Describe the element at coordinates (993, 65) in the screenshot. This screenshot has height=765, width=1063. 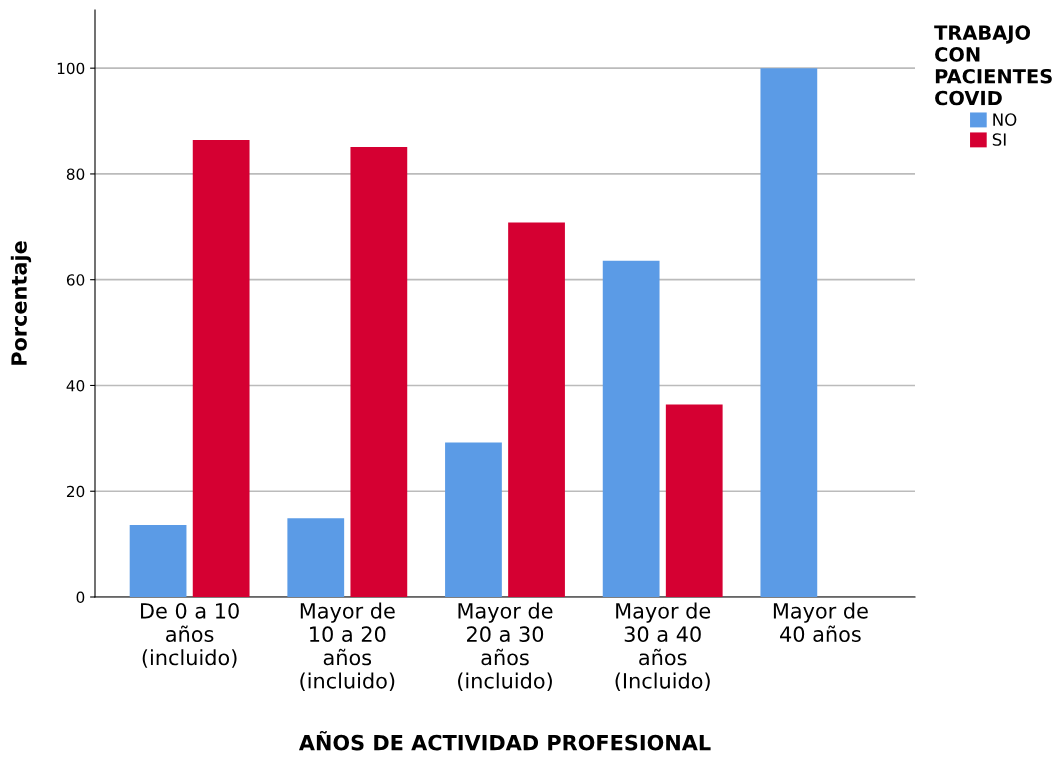
I see `legend-title: TRABAJO CON PACIENTES COVID` at that location.